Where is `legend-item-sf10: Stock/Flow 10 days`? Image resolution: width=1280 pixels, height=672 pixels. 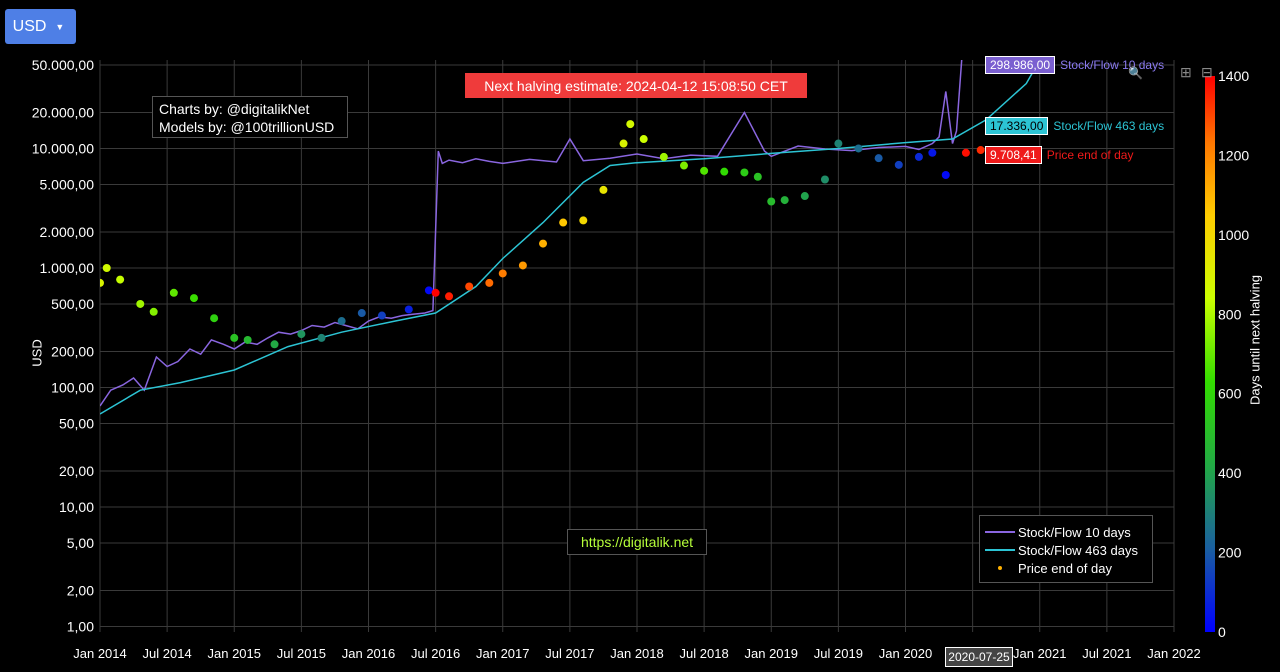
legend-item-sf10: Stock/Flow 10 days is located at coordinates (1055, 532).